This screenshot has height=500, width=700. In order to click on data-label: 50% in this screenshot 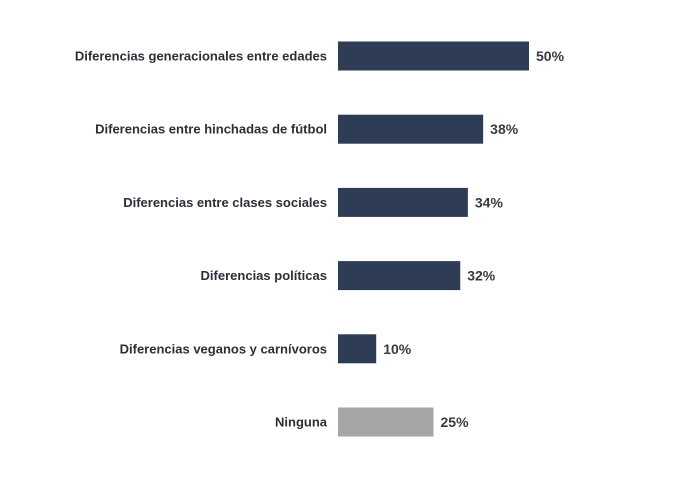, I will do `click(550, 56)`.